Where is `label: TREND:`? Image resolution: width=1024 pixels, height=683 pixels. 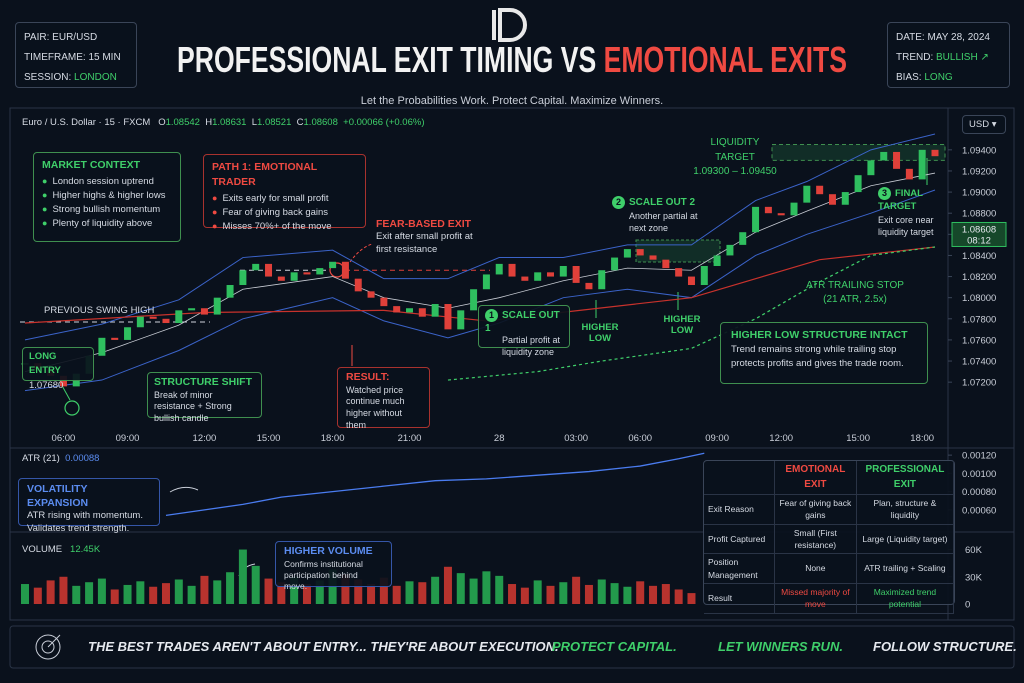 label: TREND: is located at coordinates (915, 57).